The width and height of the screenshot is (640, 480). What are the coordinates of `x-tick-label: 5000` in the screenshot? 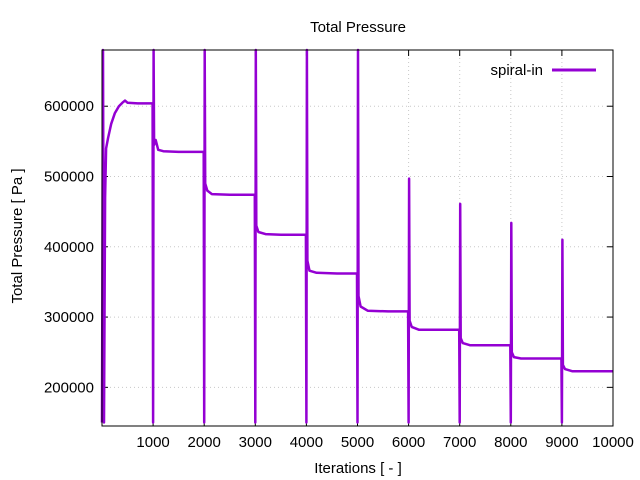 It's located at (357, 442).